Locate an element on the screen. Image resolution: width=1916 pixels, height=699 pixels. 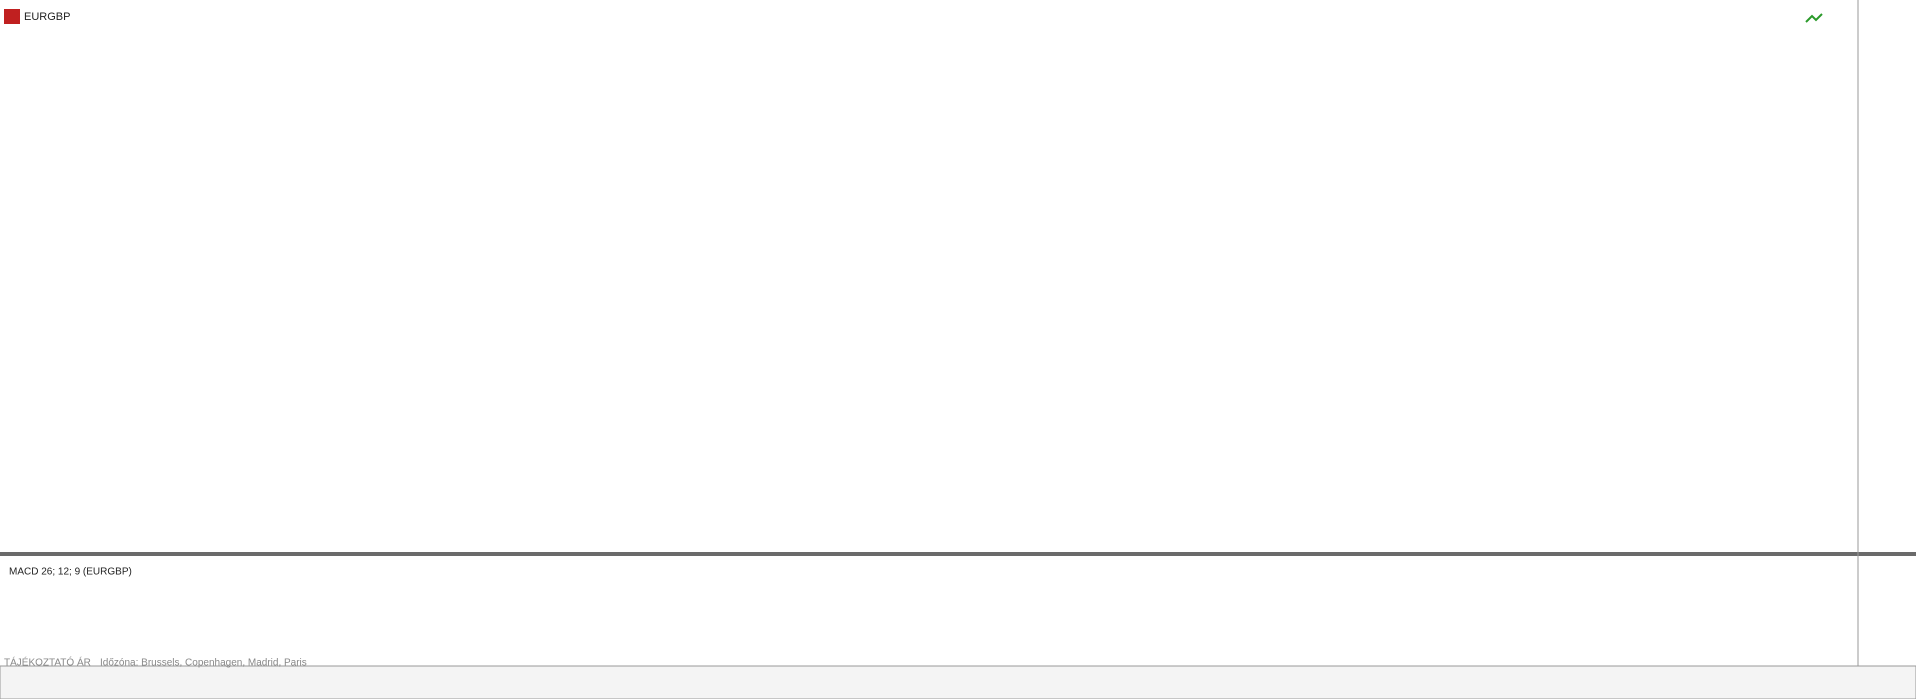
symbol-icon is located at coordinates (12, 16).